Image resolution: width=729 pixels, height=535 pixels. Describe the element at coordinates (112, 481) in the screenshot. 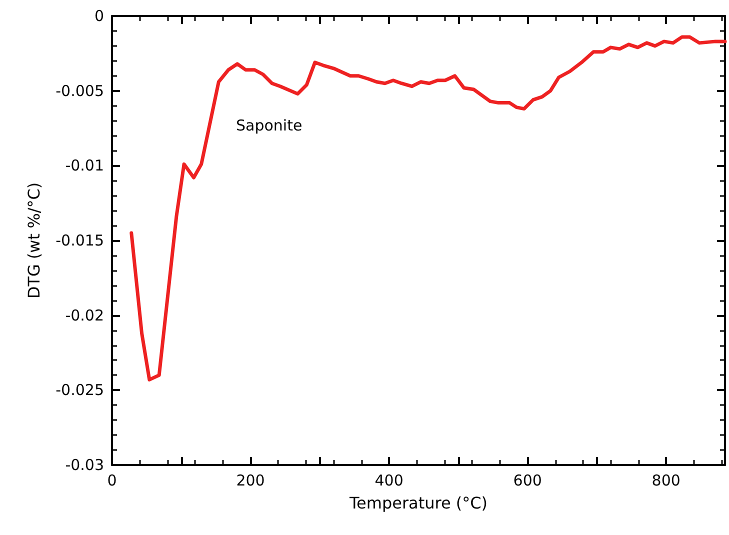

I see `x-tick-label: 0` at that location.